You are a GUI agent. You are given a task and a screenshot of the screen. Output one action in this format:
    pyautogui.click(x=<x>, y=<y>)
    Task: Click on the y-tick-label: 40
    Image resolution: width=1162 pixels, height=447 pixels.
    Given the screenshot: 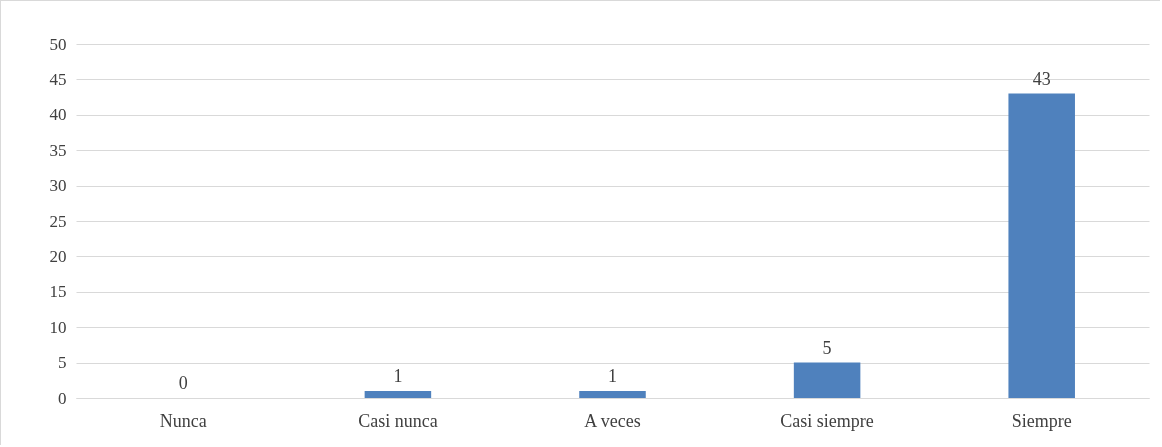 What is the action you would take?
    pyautogui.click(x=58, y=115)
    